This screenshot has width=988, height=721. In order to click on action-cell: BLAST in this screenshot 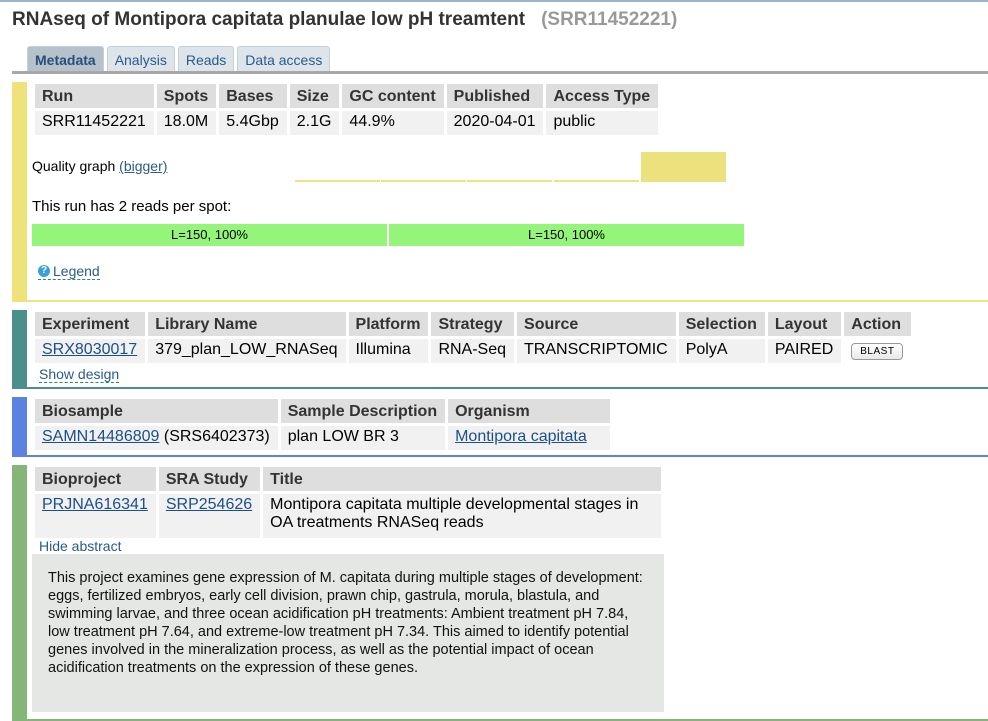, I will do `click(878, 351)`.